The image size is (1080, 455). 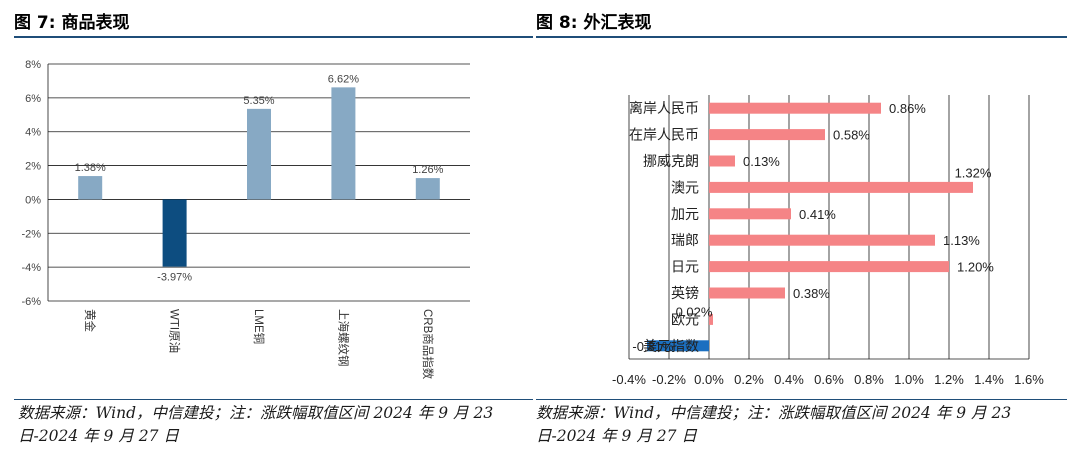 I want to click on fx-data-label: 0.86%, so click(x=907, y=108).